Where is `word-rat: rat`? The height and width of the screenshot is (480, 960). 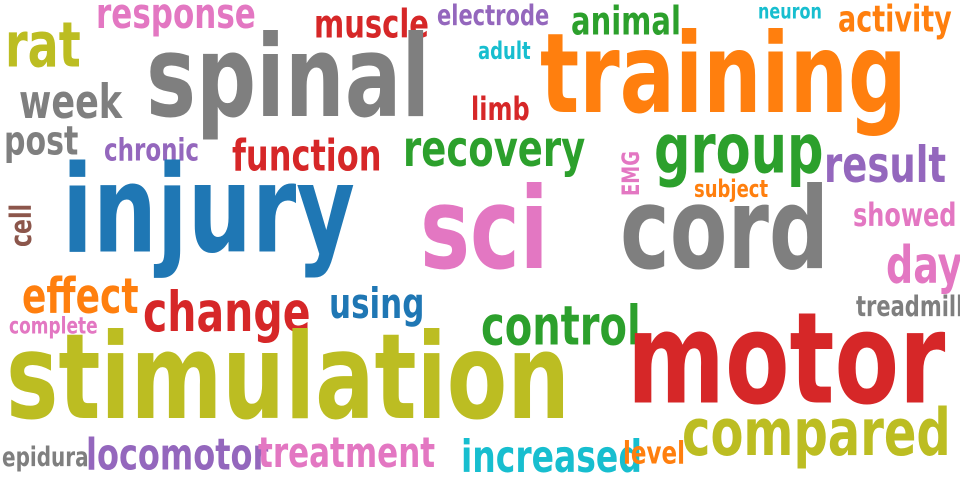
word-rat: rat is located at coordinates (43, 45).